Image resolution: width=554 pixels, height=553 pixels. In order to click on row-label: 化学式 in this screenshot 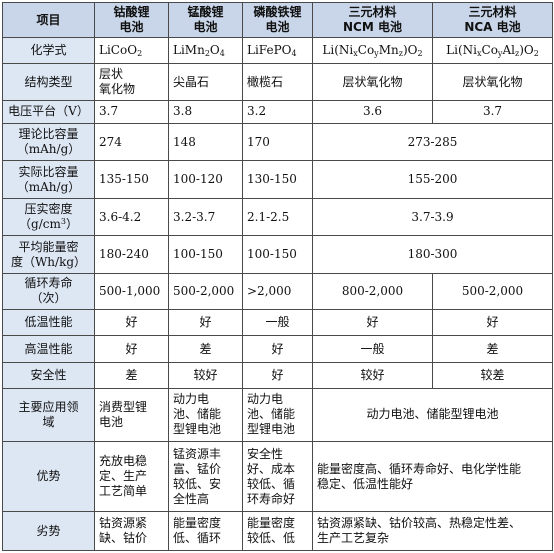, I will do `click(48, 50)`.